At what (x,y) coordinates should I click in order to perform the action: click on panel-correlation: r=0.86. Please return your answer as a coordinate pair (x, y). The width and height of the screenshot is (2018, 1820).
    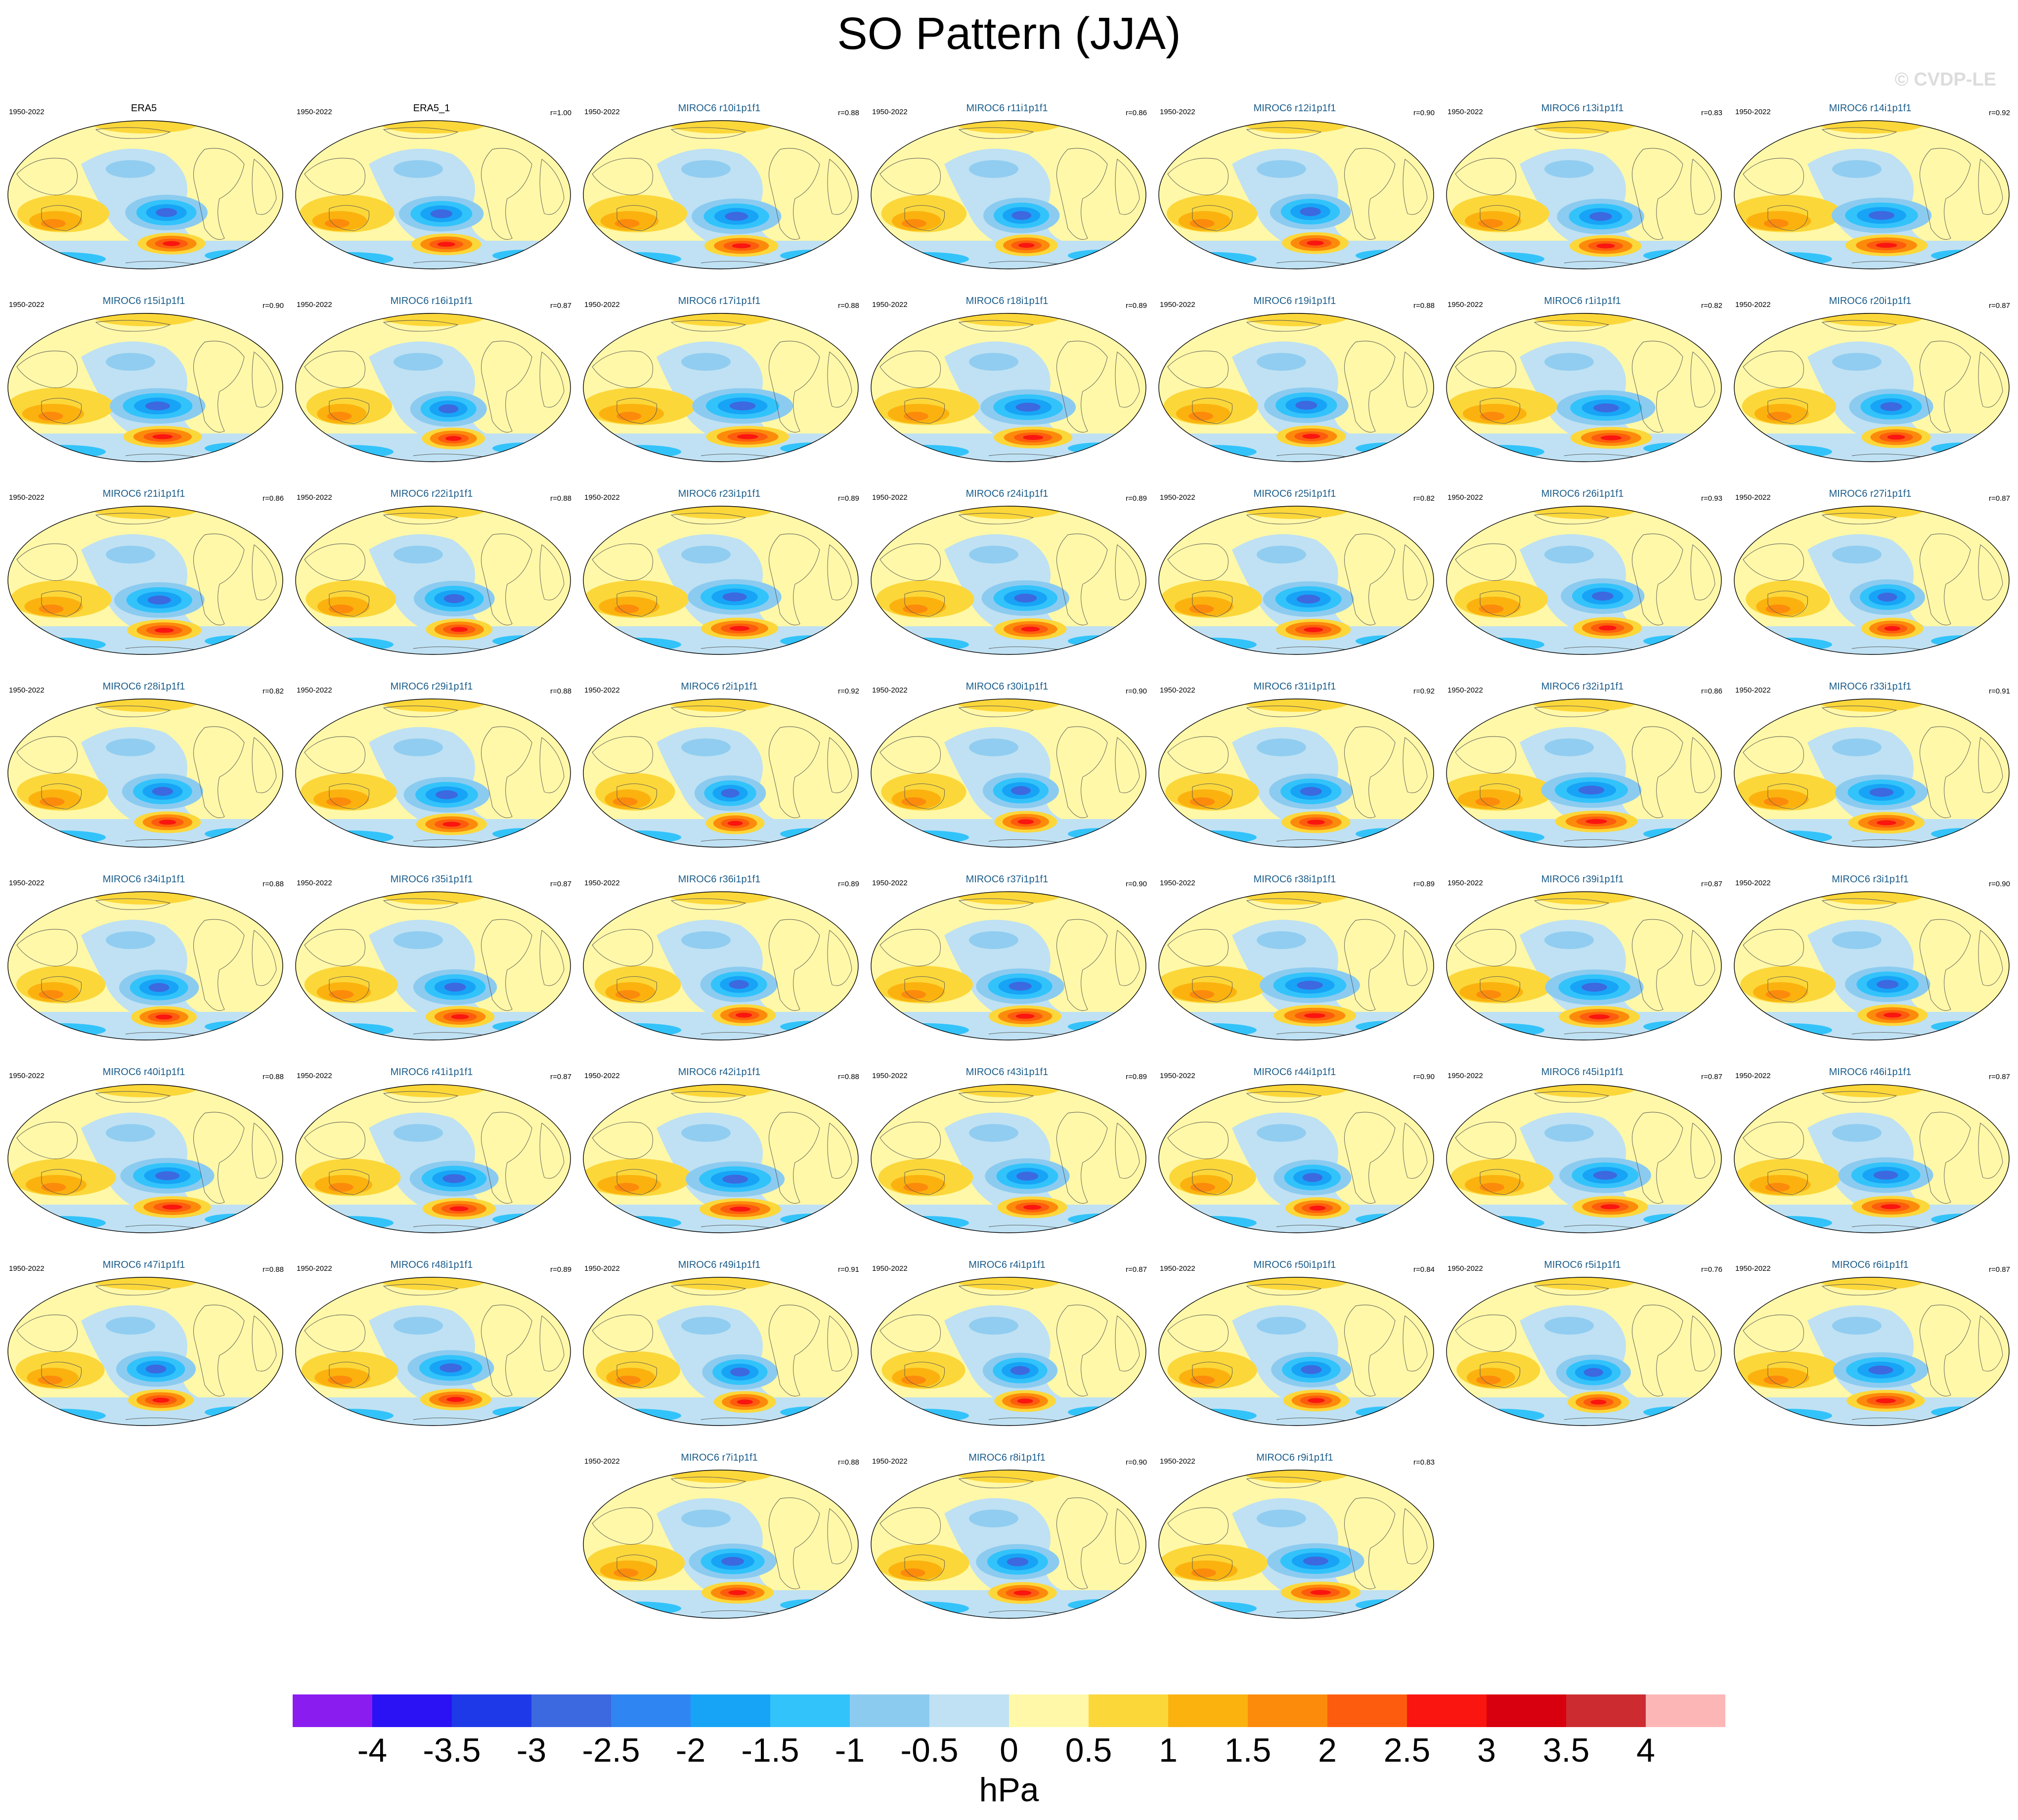
    Looking at the image, I should click on (273, 498).